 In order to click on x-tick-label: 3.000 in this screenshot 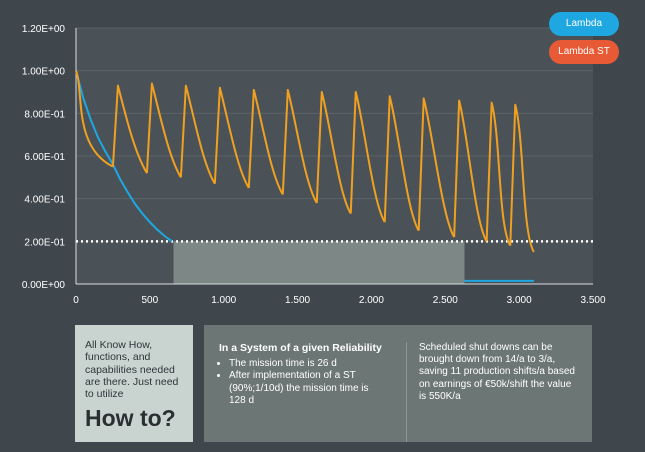, I will do `click(519, 300)`.